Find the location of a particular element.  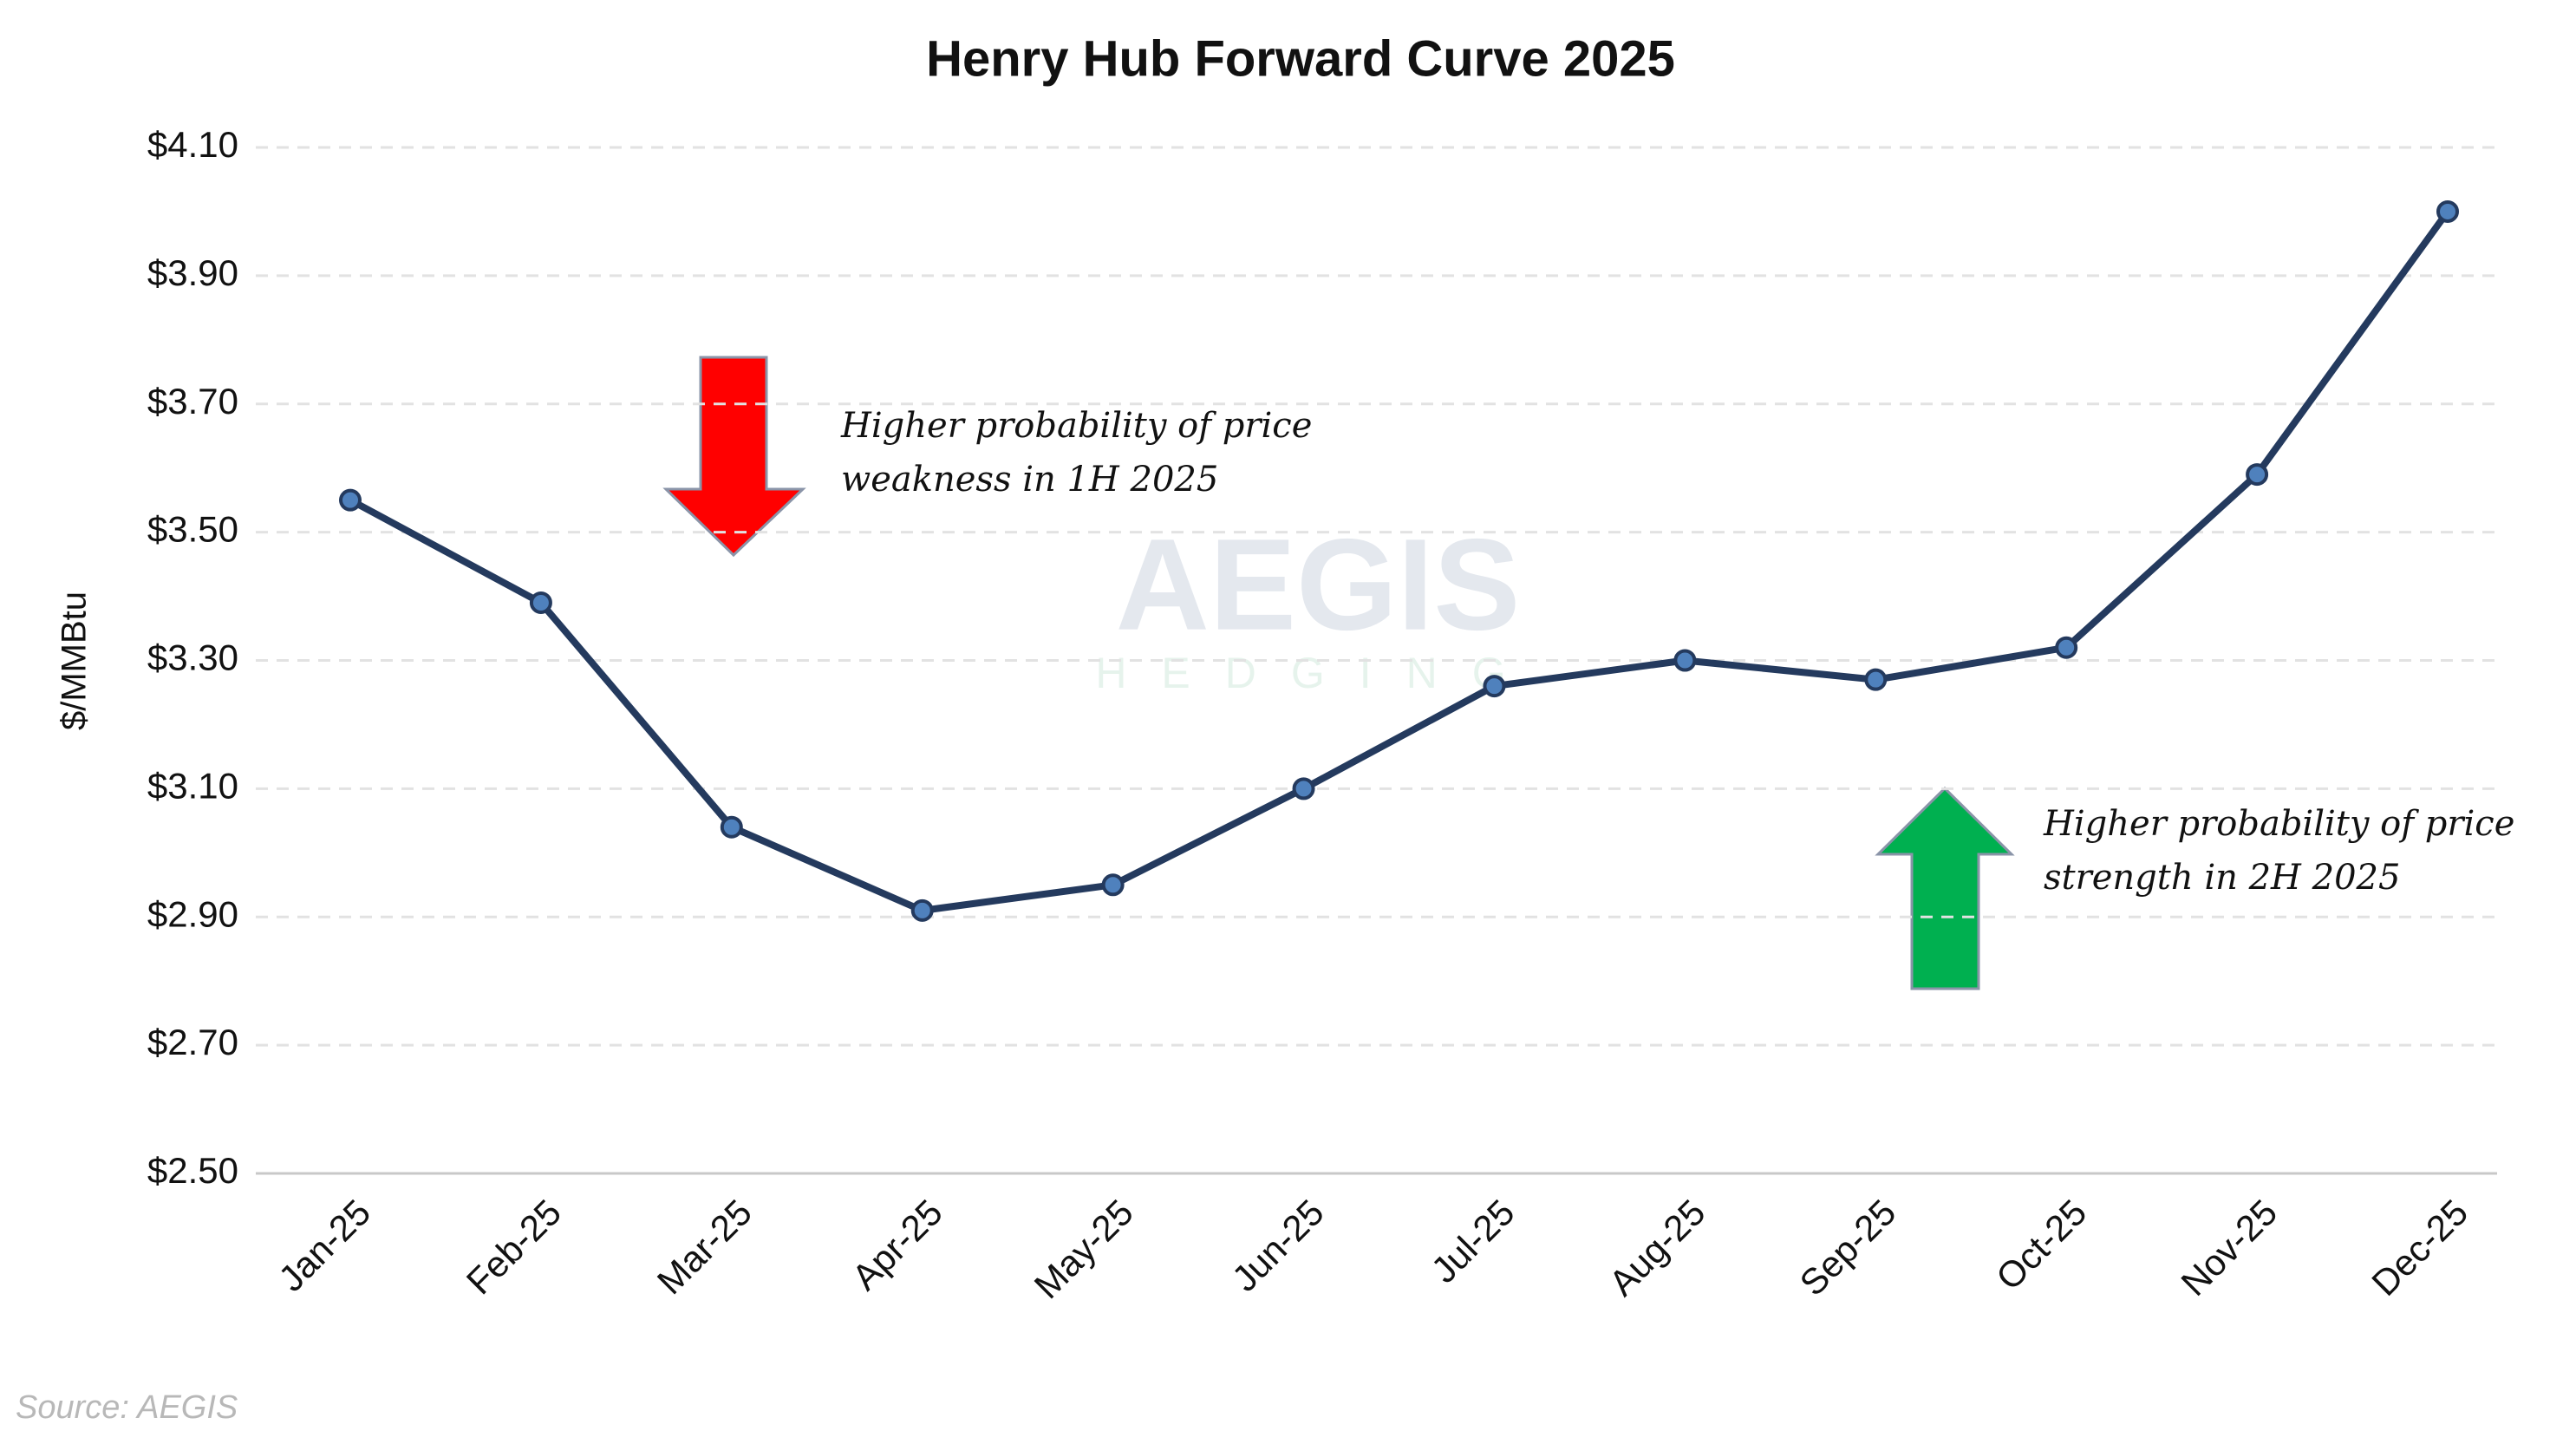

x-tick-label: Feb-25 is located at coordinates (514, 1247).